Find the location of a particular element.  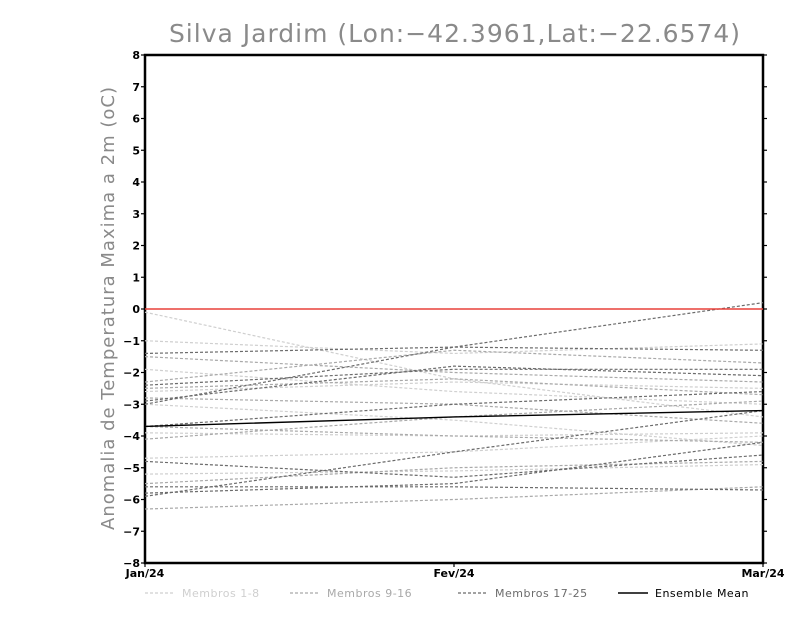

x-tick-label: Fev/24 is located at coordinates (453, 573).